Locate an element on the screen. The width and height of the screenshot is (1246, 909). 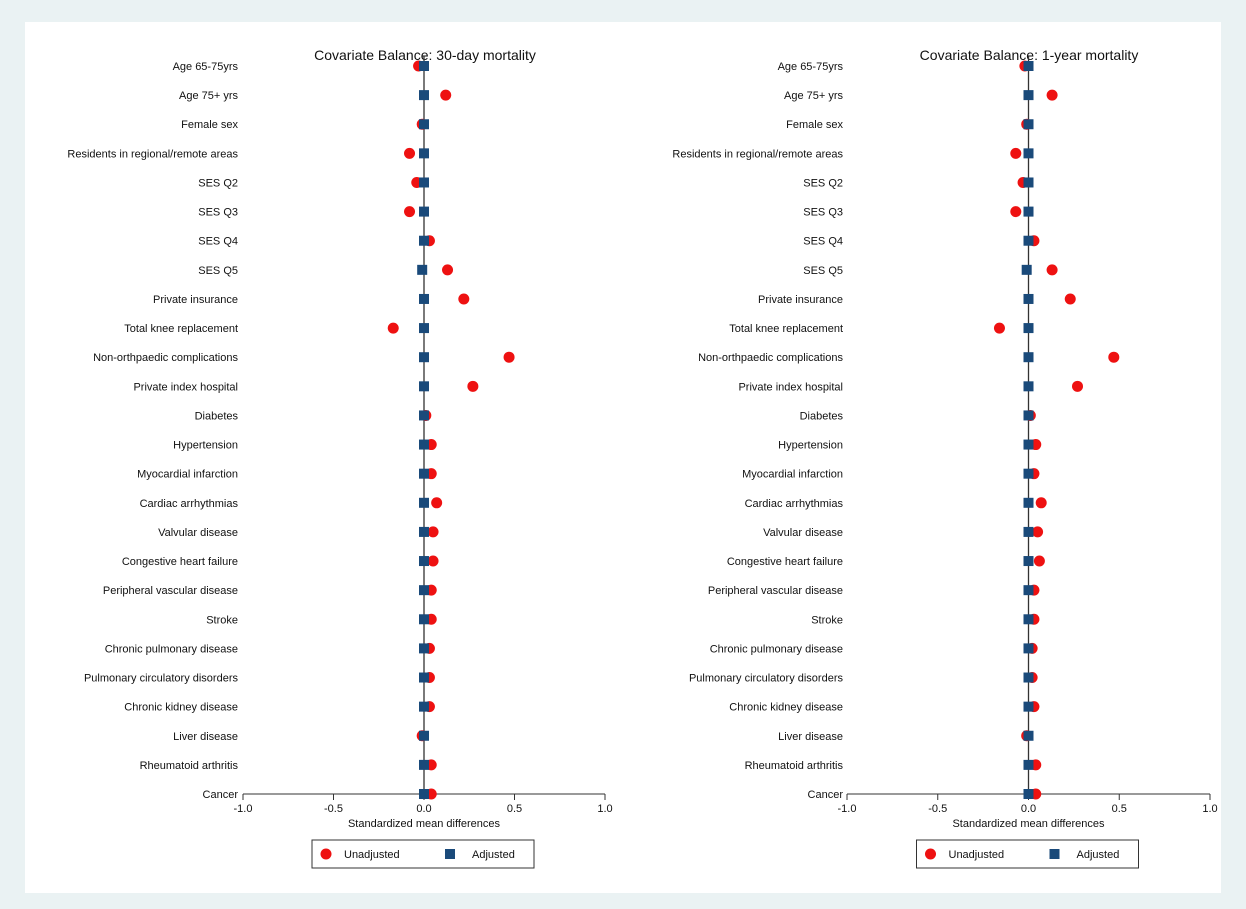
x-tick-label: 0.0 is located at coordinates (1028, 809).